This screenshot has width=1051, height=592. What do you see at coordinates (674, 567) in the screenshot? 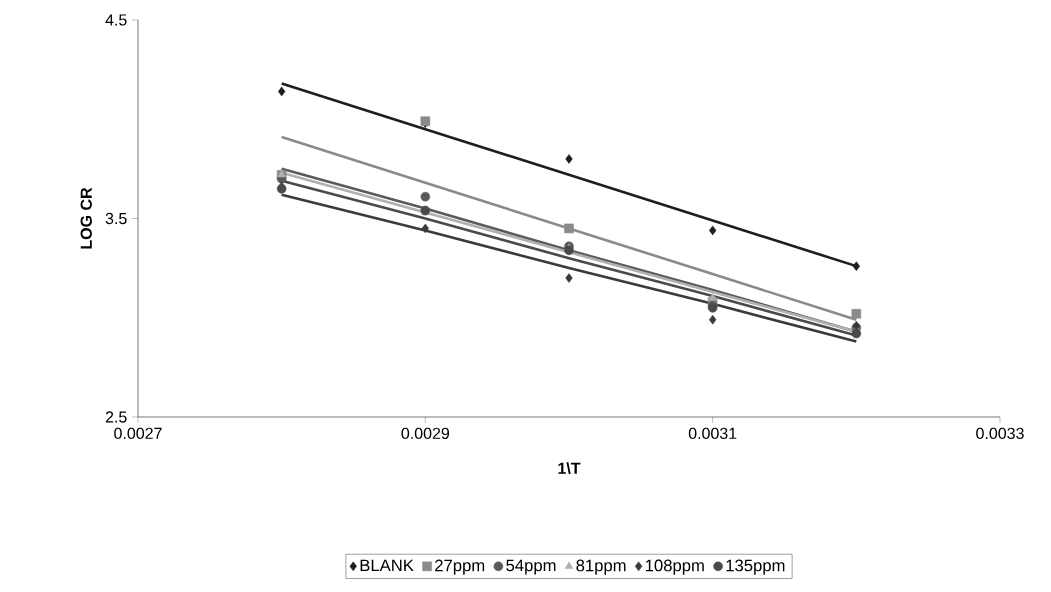
I see `legend-label: 108ppm` at bounding box center [674, 567].